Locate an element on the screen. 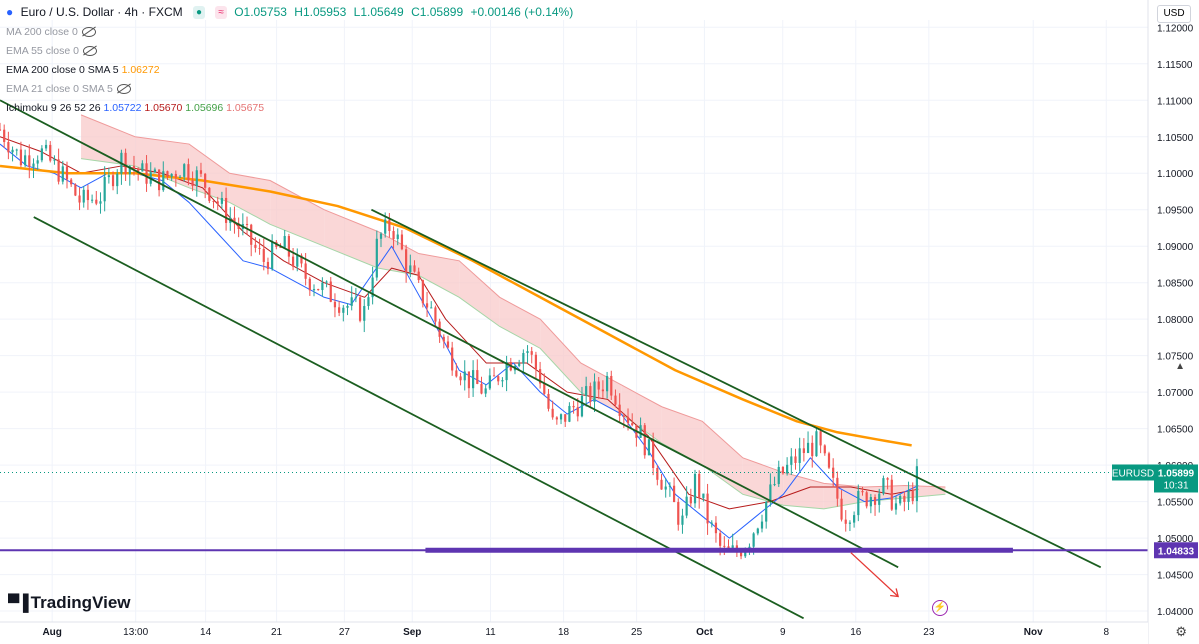 The height and width of the screenshot is (644, 1199). time-tick-label: Sep is located at coordinates (412, 632).